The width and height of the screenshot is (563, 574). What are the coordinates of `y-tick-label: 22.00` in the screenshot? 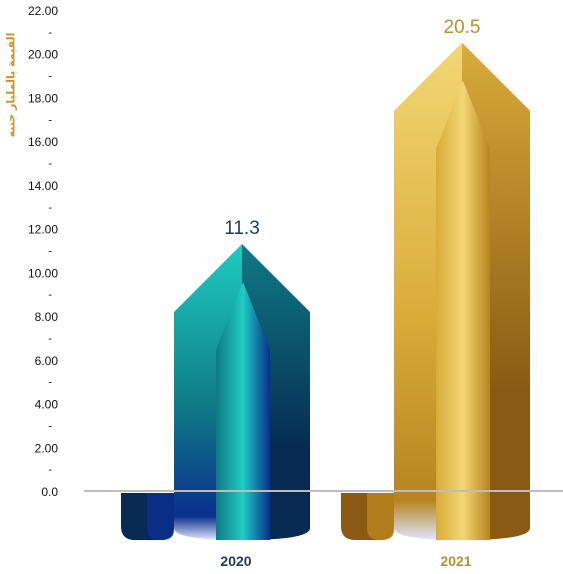 It's located at (43, 11).